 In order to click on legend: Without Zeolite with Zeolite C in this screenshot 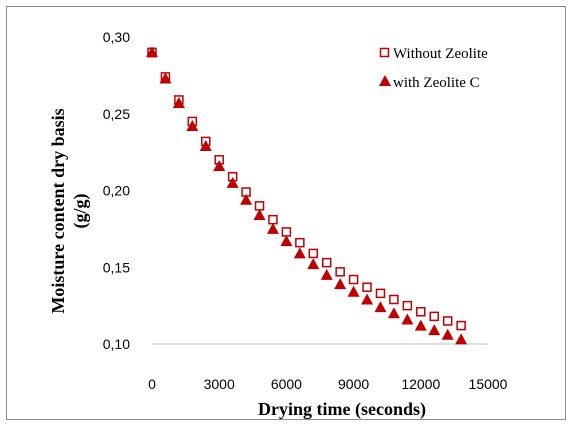, I will do `click(433, 68)`.